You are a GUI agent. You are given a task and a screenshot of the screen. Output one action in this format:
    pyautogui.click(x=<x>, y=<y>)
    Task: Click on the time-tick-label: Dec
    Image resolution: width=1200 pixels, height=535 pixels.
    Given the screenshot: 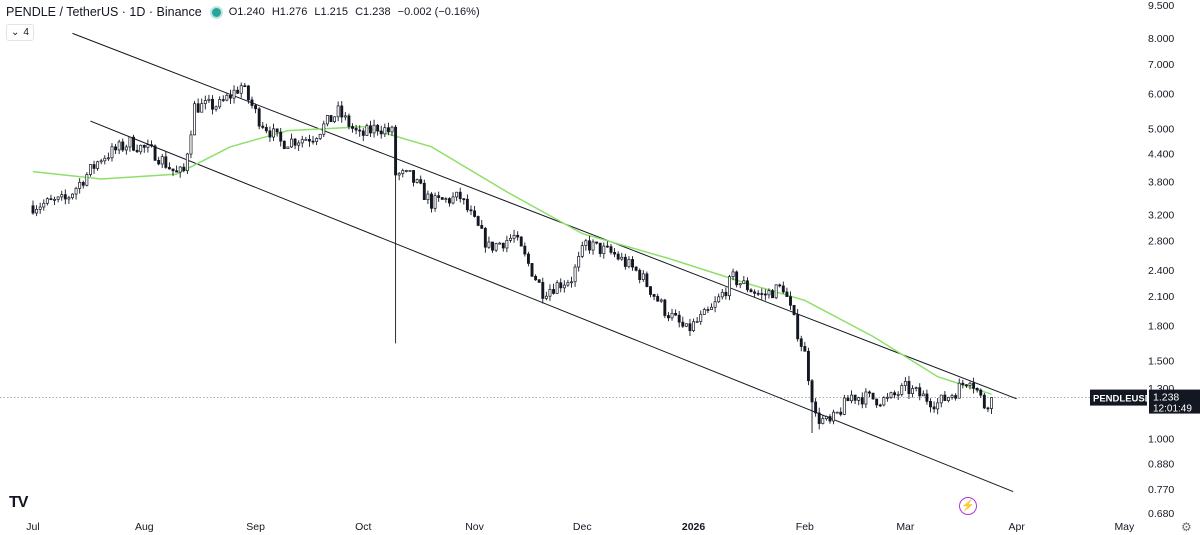 What is the action you would take?
    pyautogui.click(x=582, y=527)
    